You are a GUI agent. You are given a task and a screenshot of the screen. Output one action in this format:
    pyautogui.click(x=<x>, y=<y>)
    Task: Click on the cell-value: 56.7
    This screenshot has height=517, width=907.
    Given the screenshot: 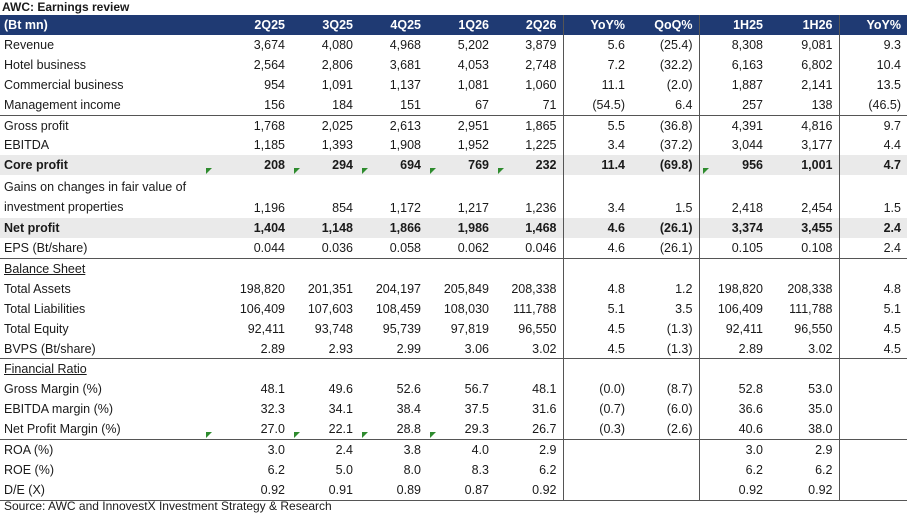 What is the action you would take?
    pyautogui.click(x=476, y=389)
    